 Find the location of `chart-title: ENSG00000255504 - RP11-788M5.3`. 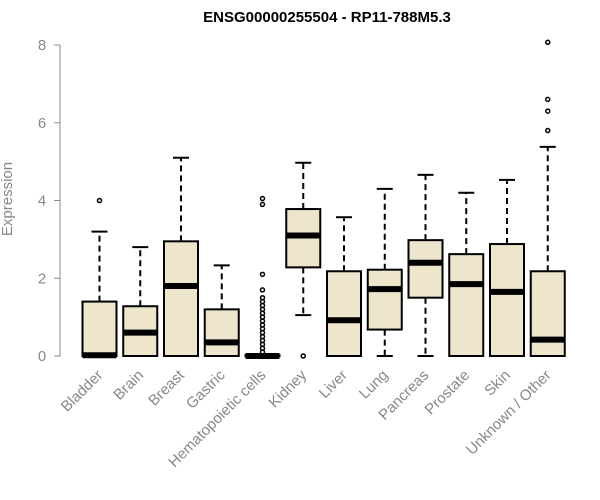

chart-title: ENSG00000255504 - RP11-788M5.3 is located at coordinates (327, 17).